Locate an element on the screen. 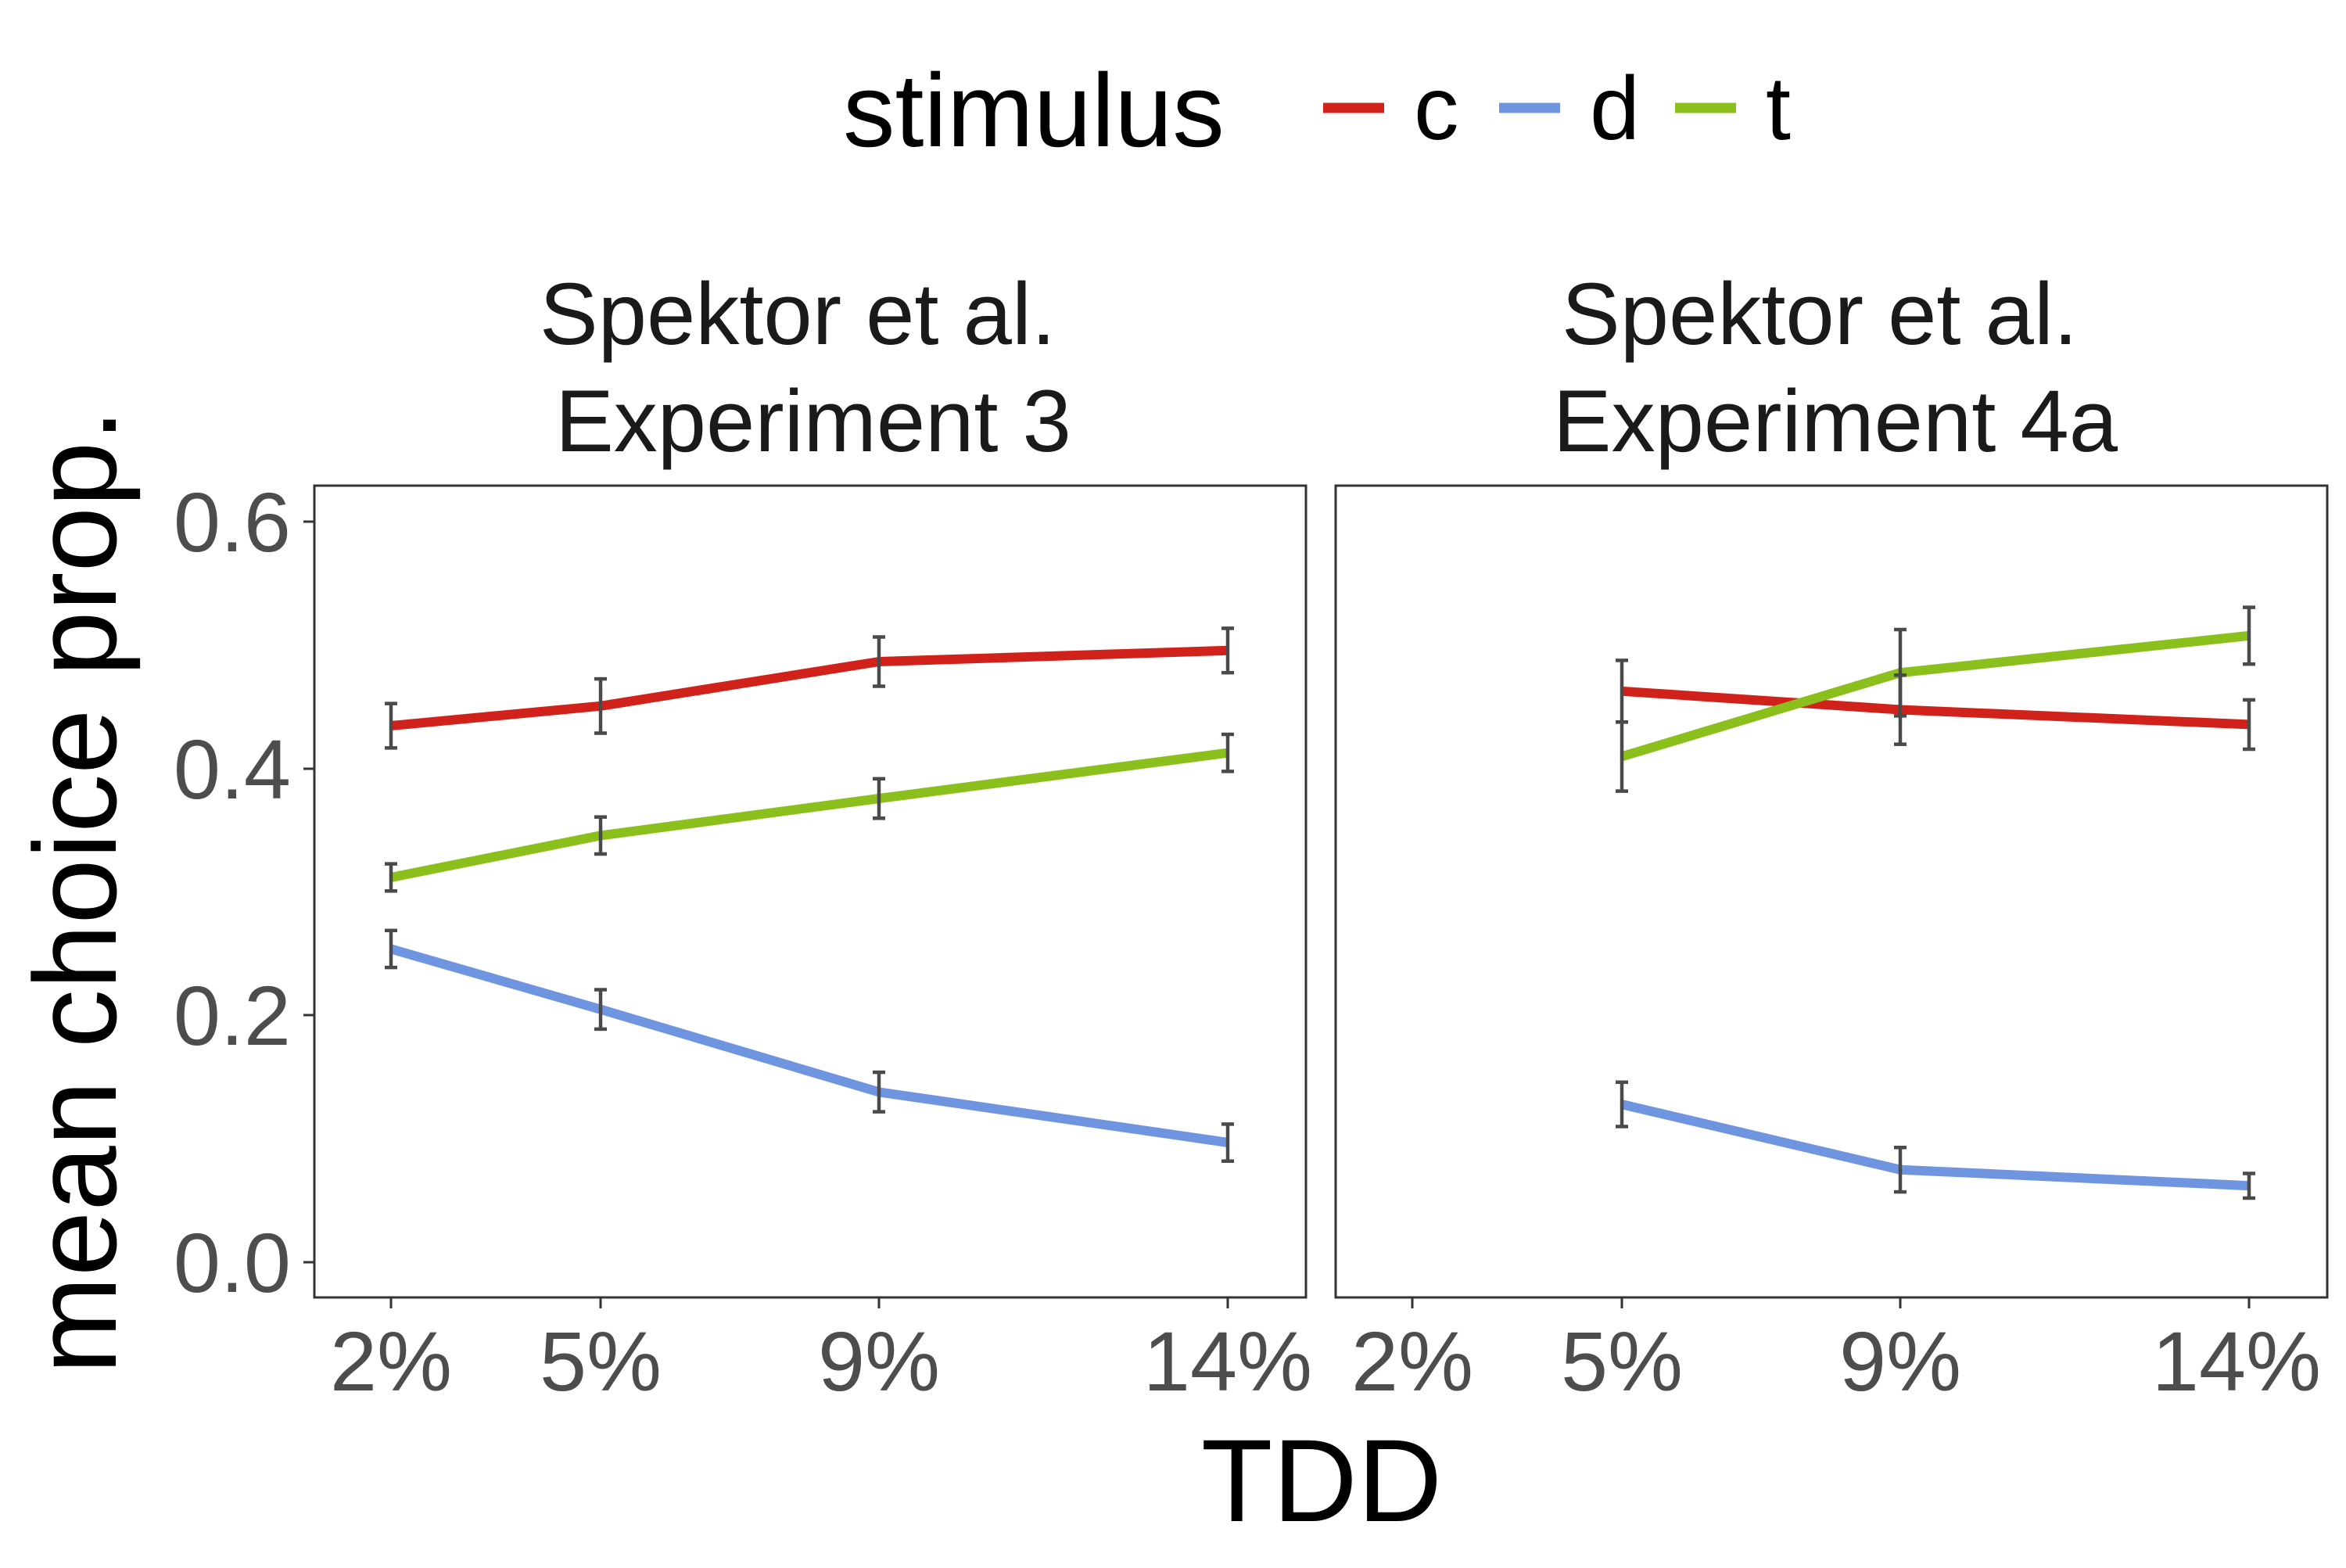 This screenshot has width=2346, height=1568. x-tick-label-p1-1: 5% is located at coordinates (601, 1361).